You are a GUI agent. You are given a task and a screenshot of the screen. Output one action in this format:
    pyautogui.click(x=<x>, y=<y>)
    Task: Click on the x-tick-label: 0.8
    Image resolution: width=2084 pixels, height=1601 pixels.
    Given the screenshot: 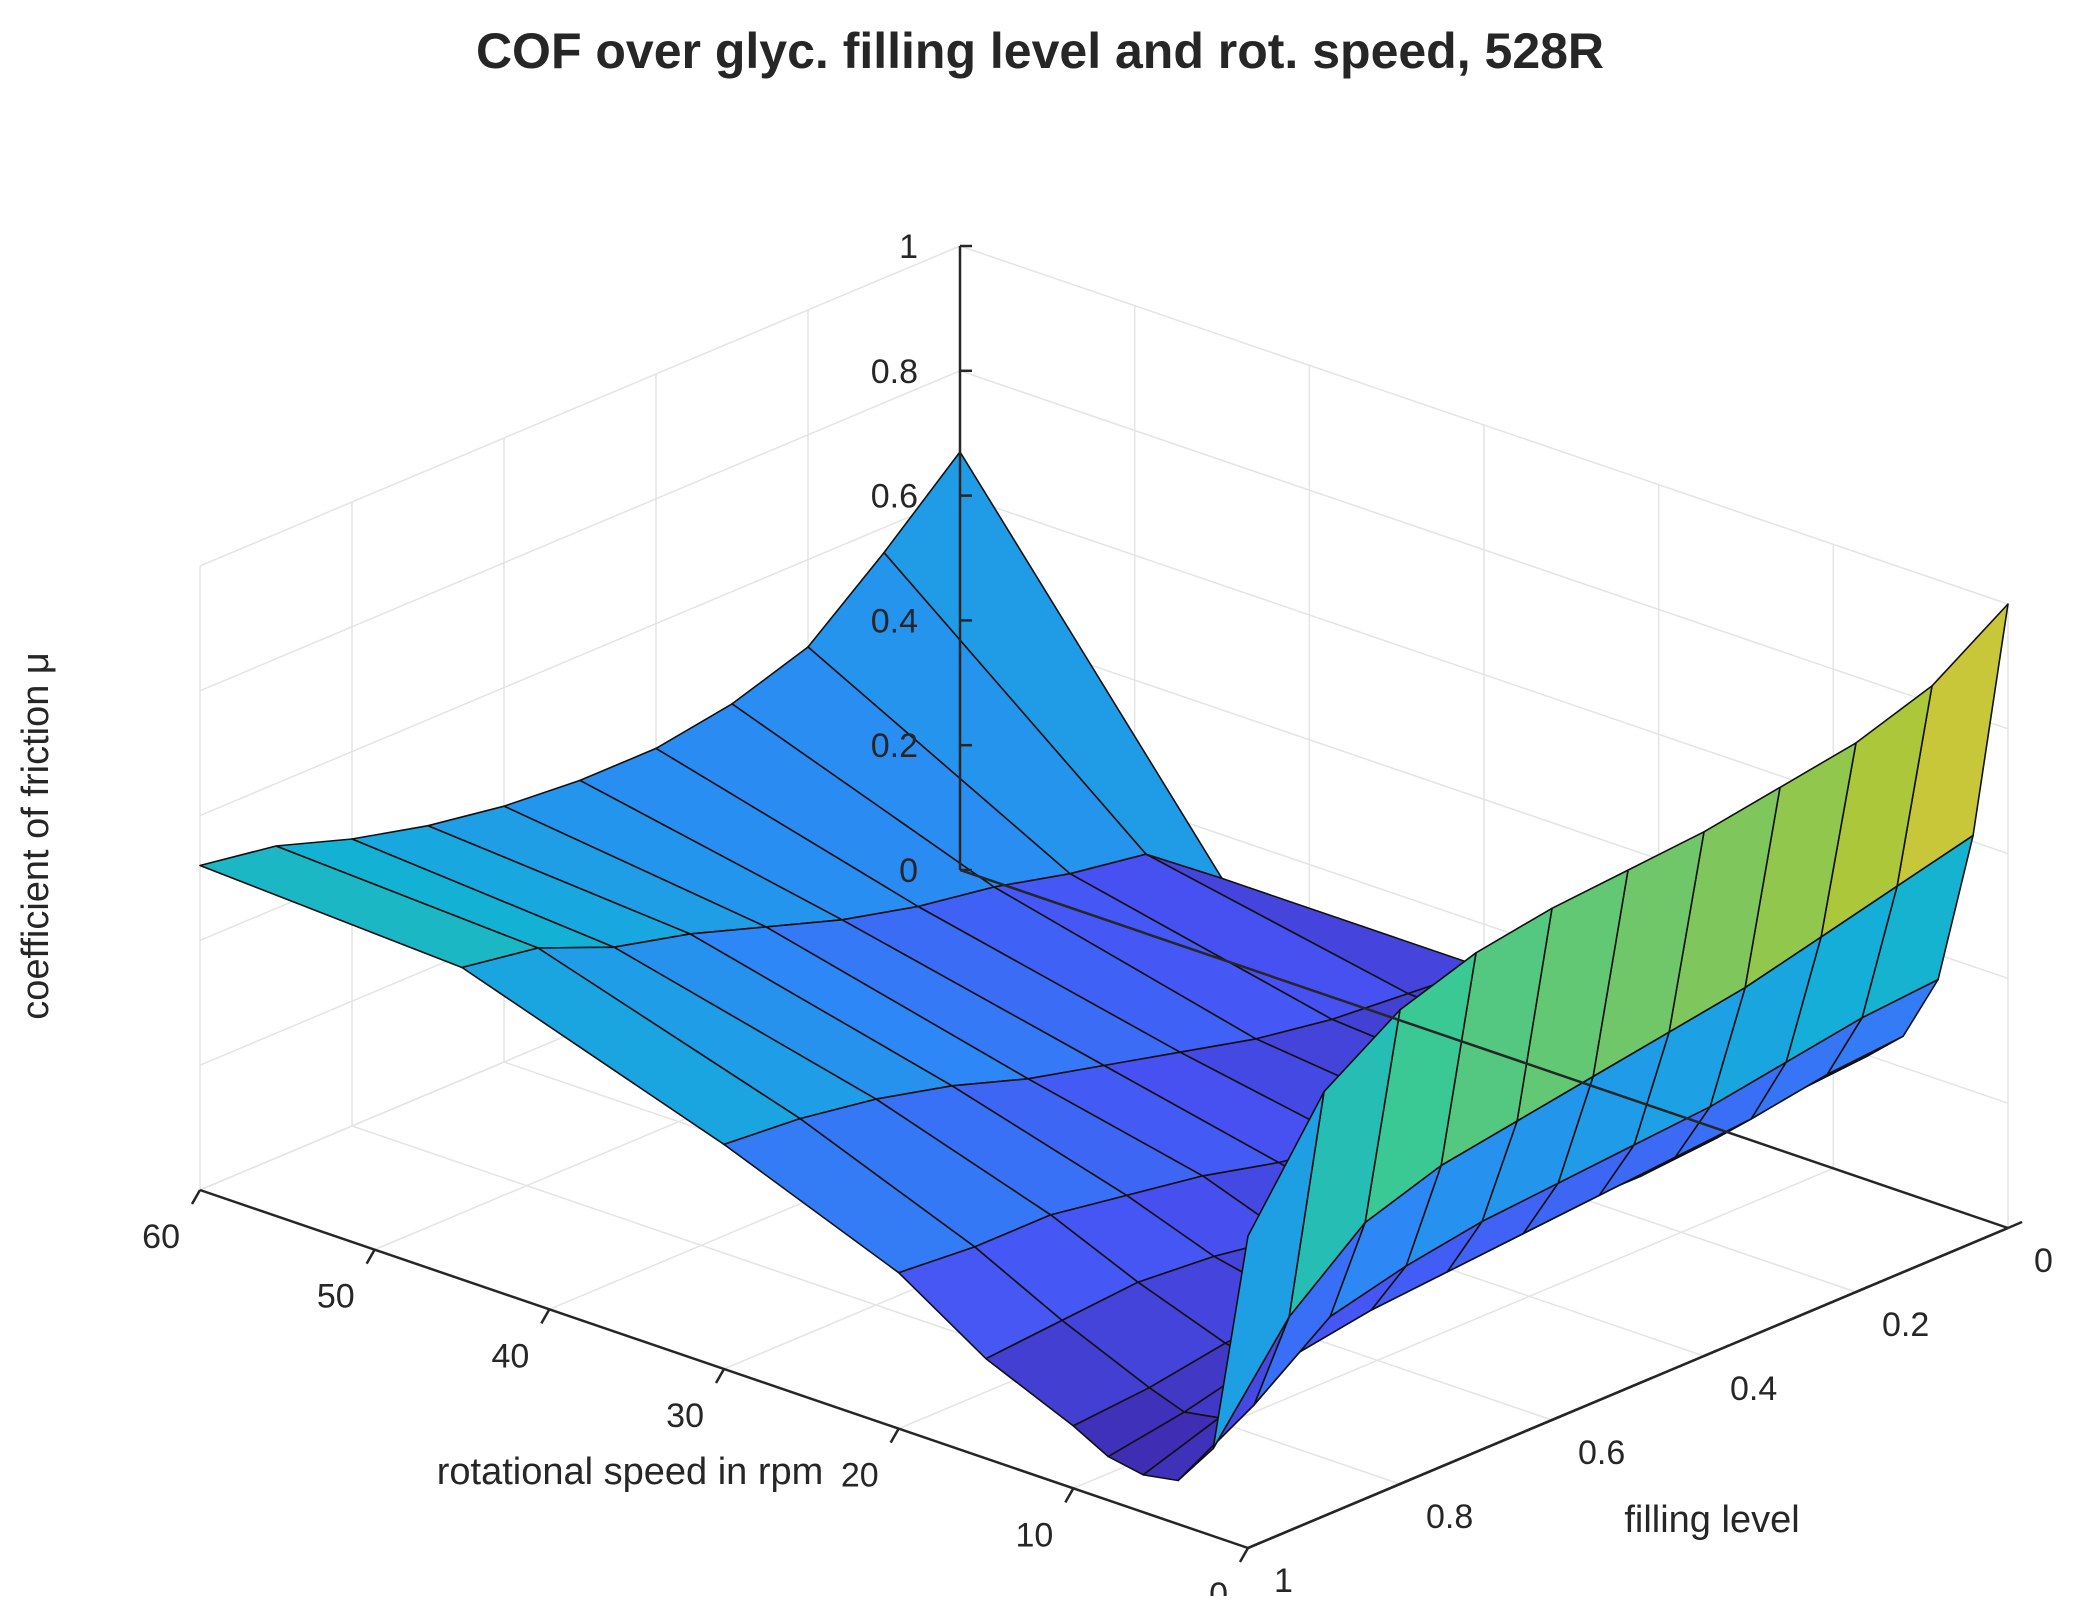 What is the action you would take?
    pyautogui.click(x=1449, y=1517)
    